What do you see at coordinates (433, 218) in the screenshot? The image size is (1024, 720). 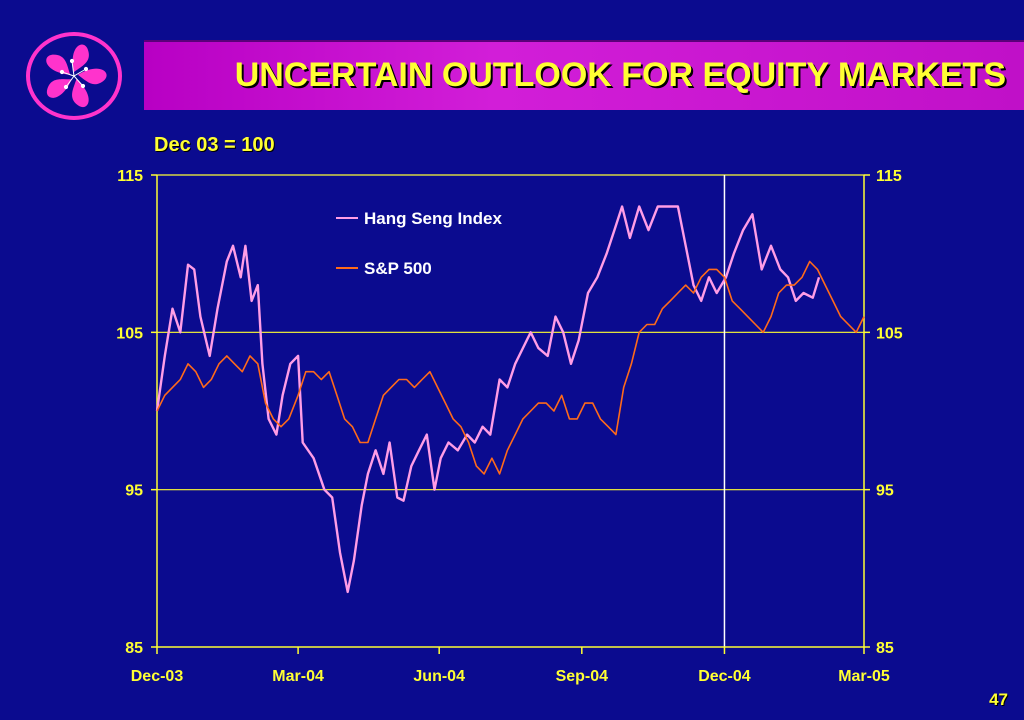 I see `legend-label: Hang Seng Index` at bounding box center [433, 218].